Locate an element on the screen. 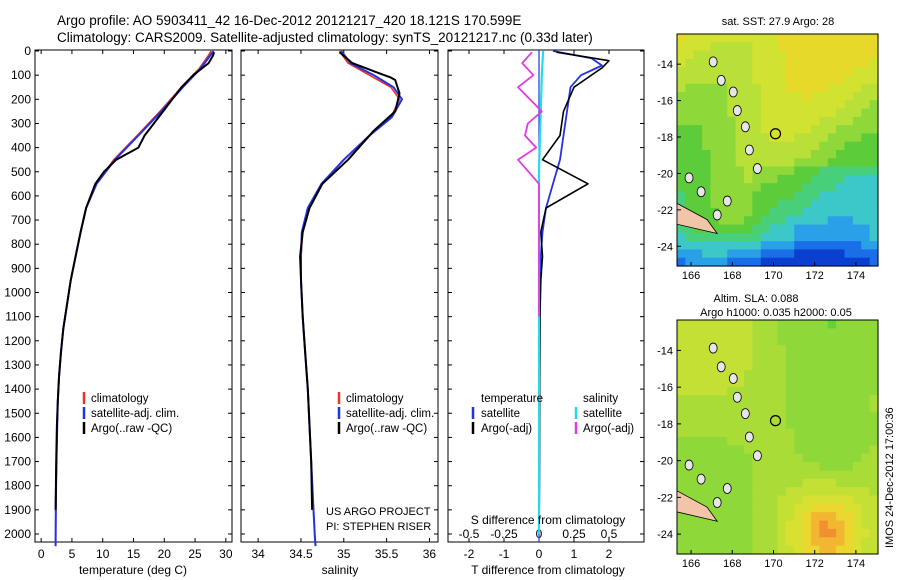 This screenshot has height=580, width=900. sst-map-lon-label: 166 is located at coordinates (691, 276).